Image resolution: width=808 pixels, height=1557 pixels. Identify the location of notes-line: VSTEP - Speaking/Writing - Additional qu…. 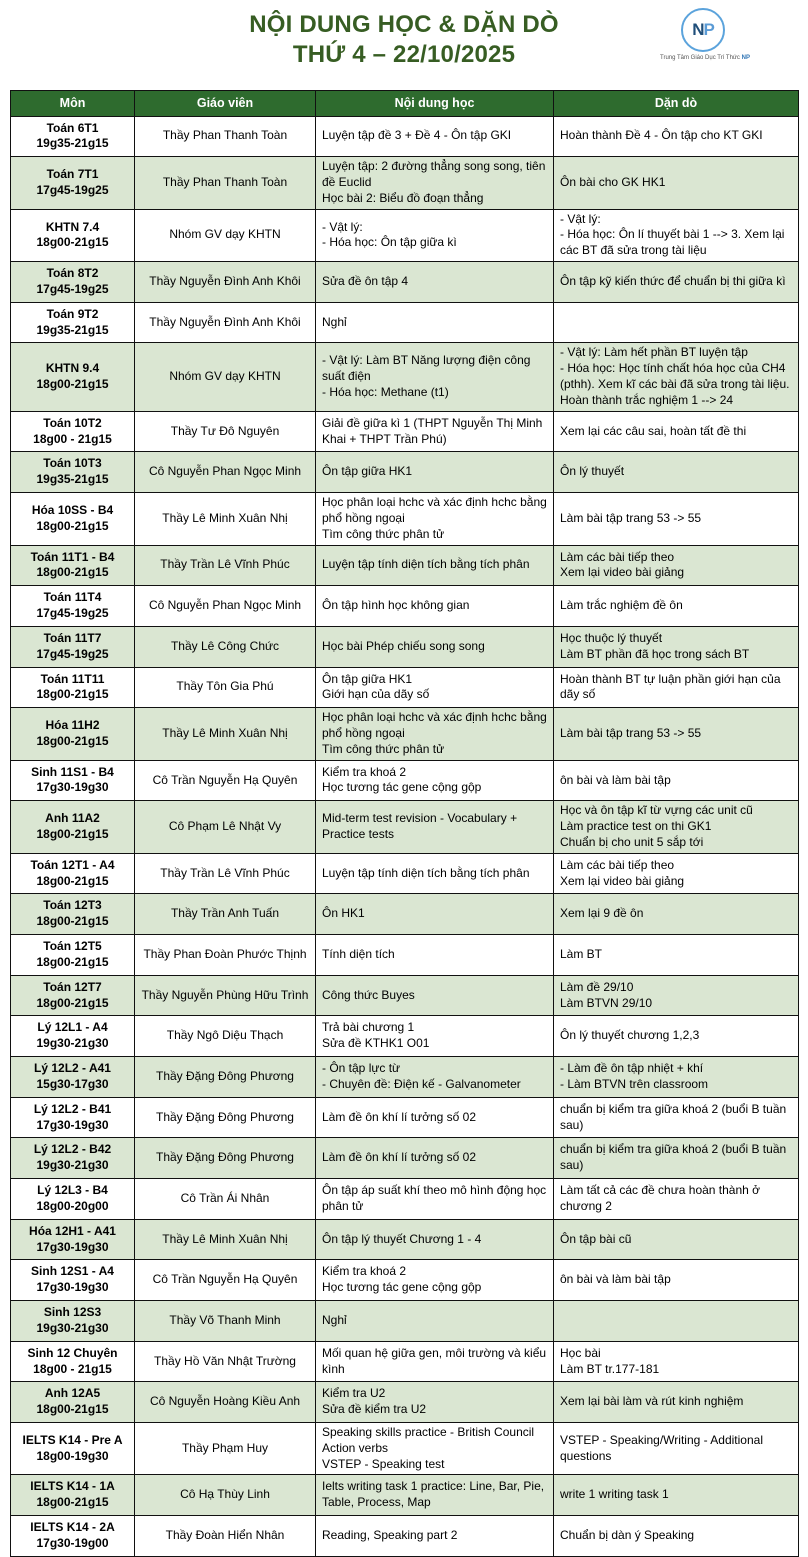
(661, 1447).